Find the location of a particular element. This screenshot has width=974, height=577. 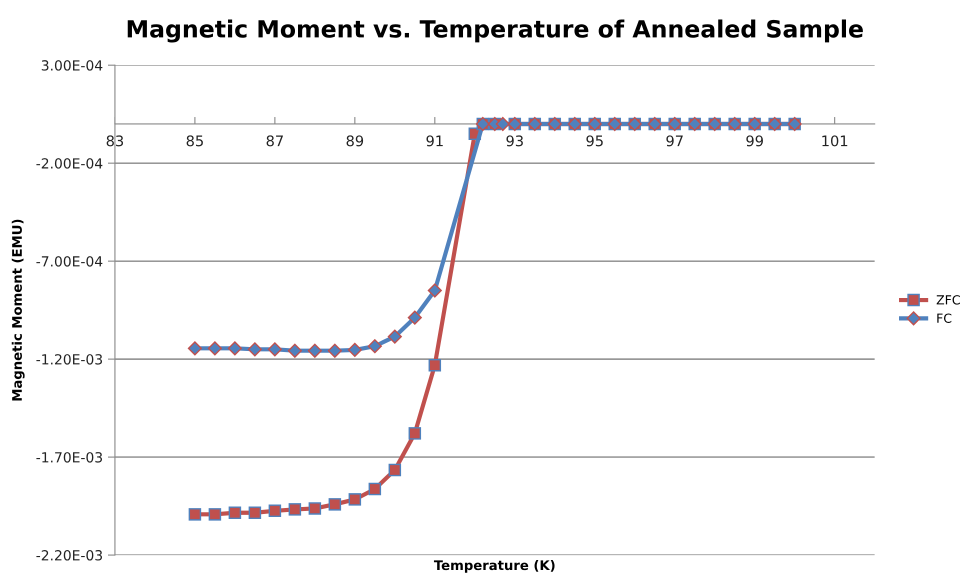

x-tick-label: 95 is located at coordinates (594, 140).